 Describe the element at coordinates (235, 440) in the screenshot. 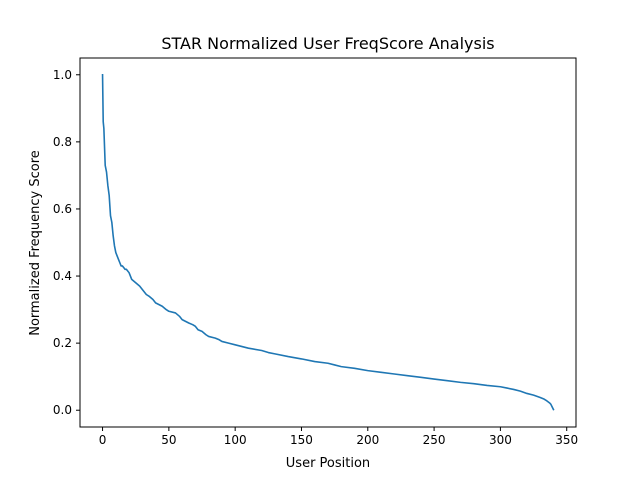

I see `x-tick-label: 100` at that location.